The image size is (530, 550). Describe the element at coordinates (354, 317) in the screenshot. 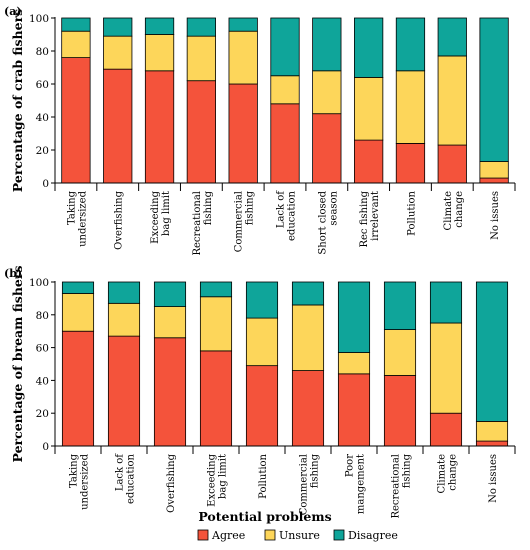

I see `bar-b-6-disagree` at that location.